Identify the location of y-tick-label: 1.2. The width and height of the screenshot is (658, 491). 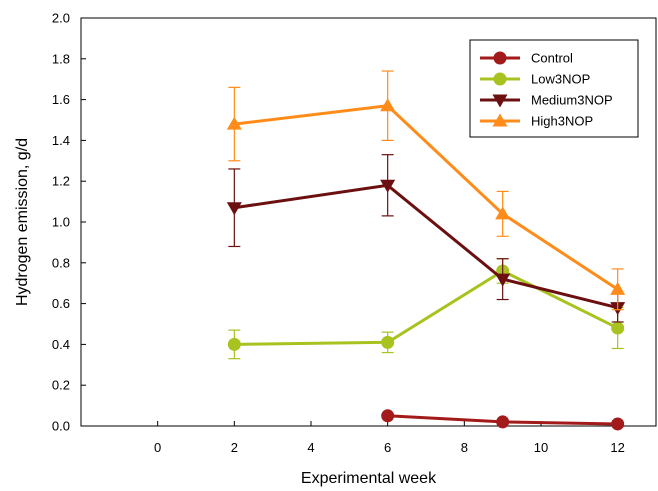
(61, 181).